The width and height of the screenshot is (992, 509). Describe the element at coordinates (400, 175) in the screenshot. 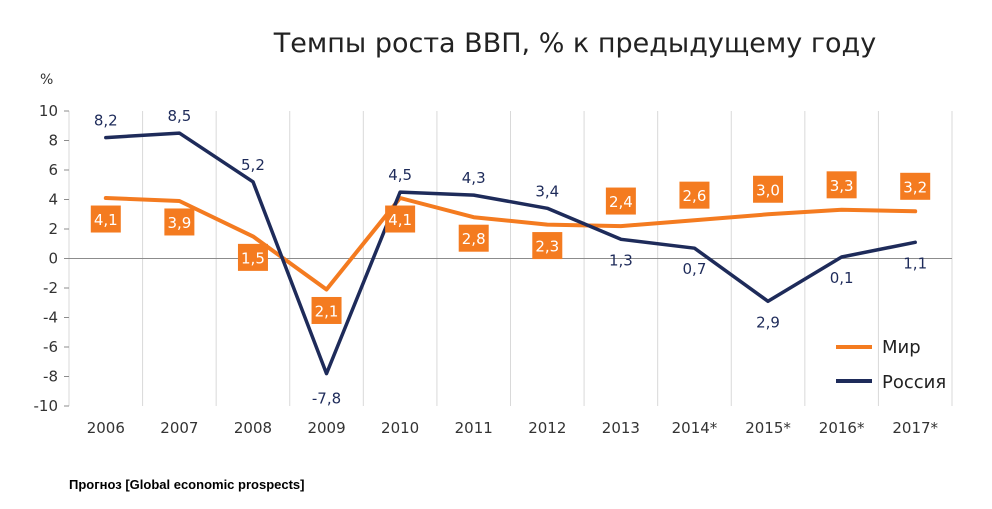

I see `data-label-russia: 4,5` at that location.